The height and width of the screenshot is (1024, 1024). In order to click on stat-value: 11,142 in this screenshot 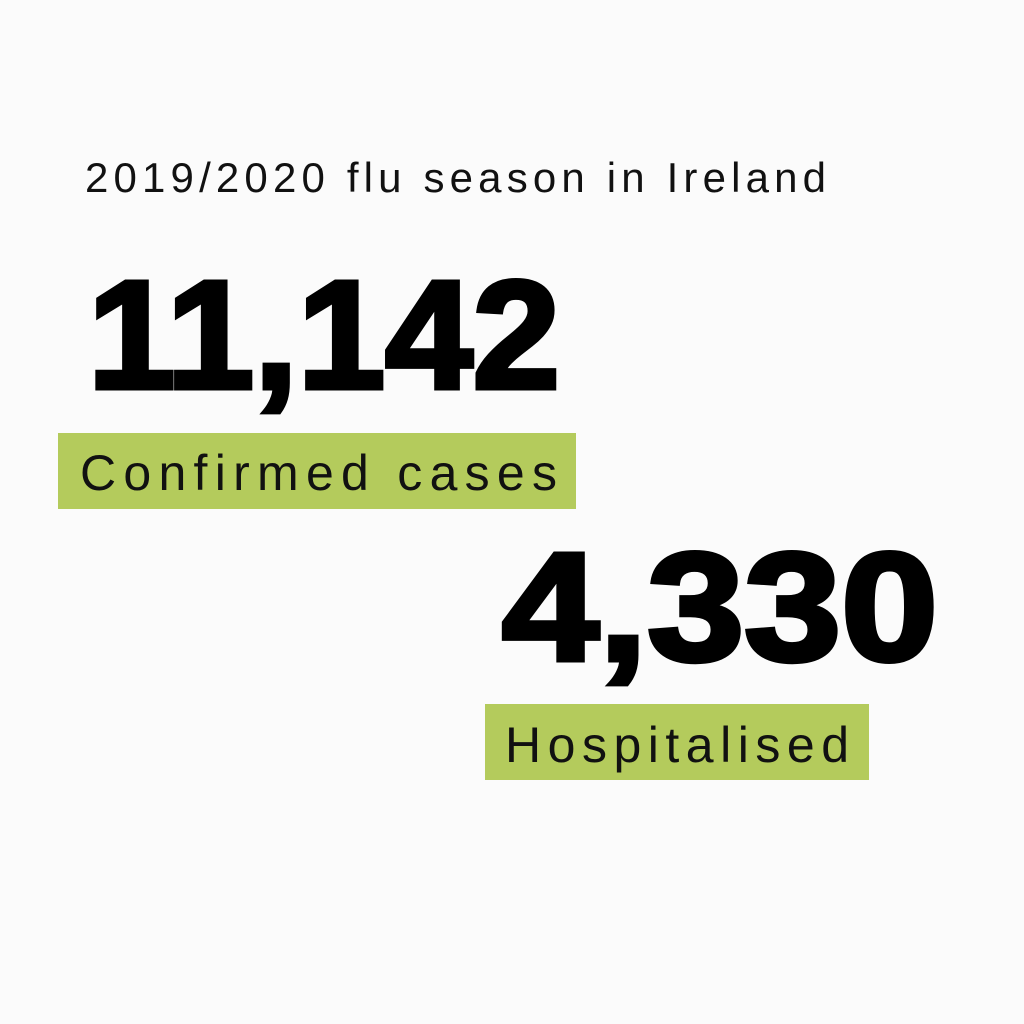, I will do `click(324, 335)`.